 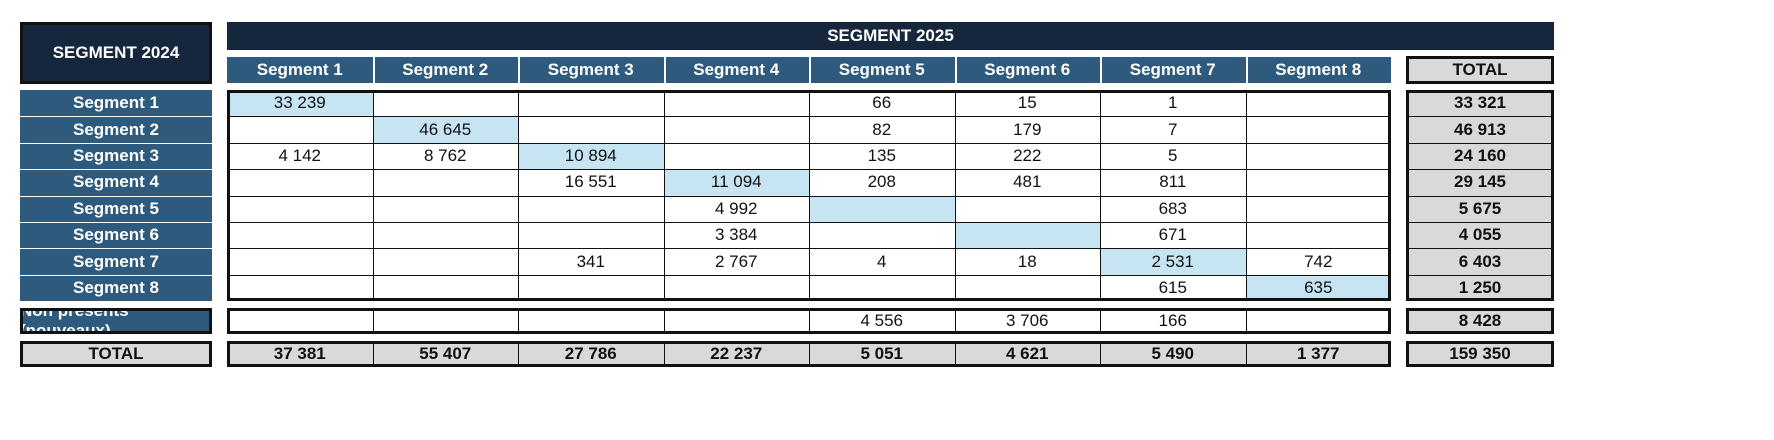 What do you see at coordinates (736, 353) in the screenshot?
I see `column-total-value: 22 237` at bounding box center [736, 353].